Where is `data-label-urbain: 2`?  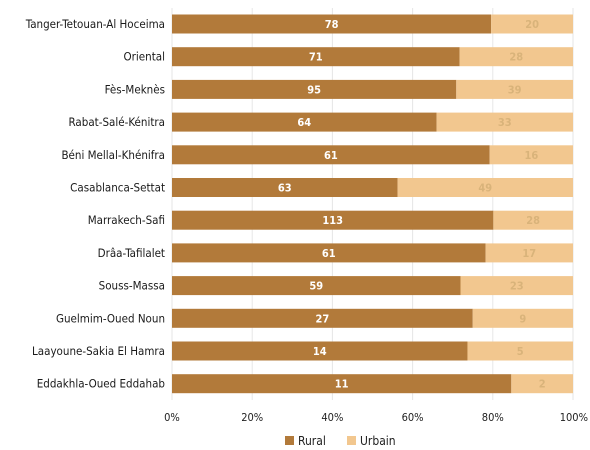 data-label-urbain: 2 is located at coordinates (542, 384).